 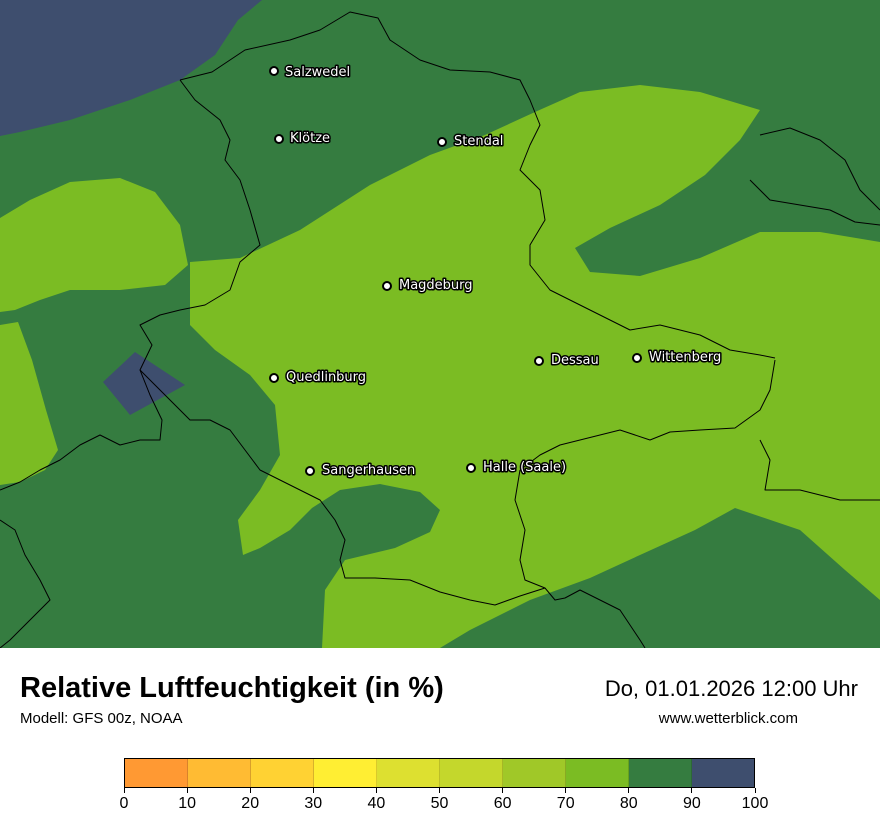 I want to click on legend-tick-label: 40, so click(x=376, y=803).